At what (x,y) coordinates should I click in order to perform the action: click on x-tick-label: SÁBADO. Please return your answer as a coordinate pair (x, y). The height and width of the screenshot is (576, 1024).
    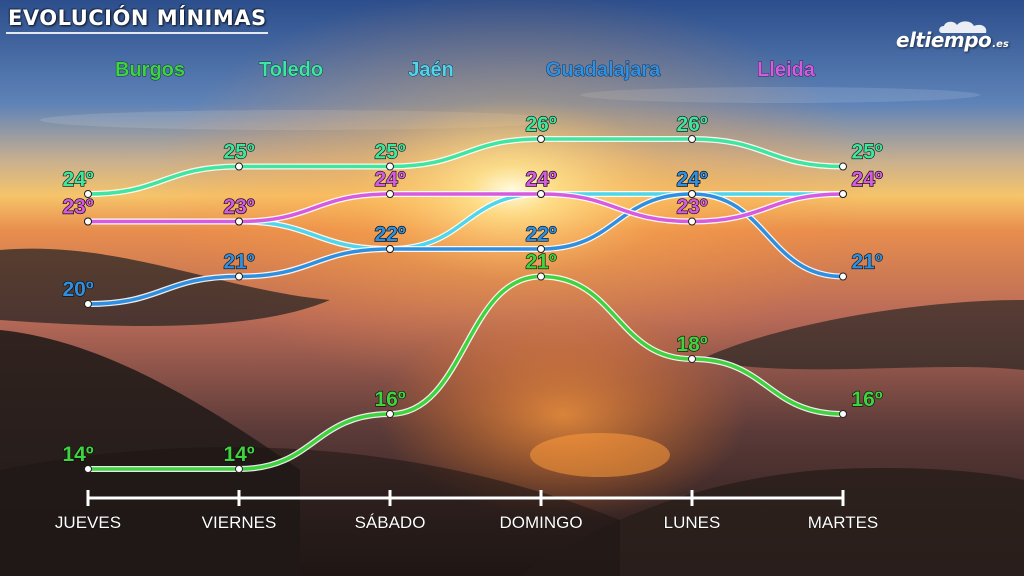
    Looking at the image, I should click on (390, 522).